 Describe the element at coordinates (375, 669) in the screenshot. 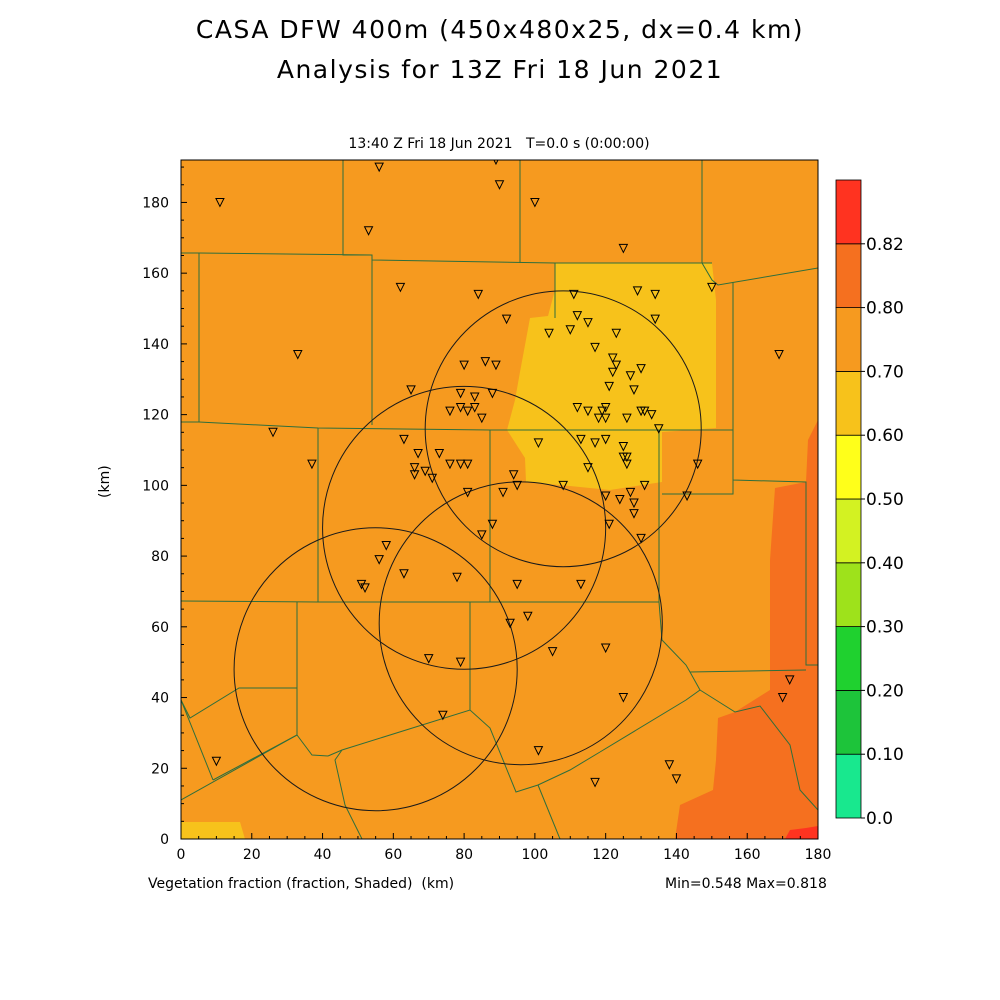

I see `radar-ring` at that location.